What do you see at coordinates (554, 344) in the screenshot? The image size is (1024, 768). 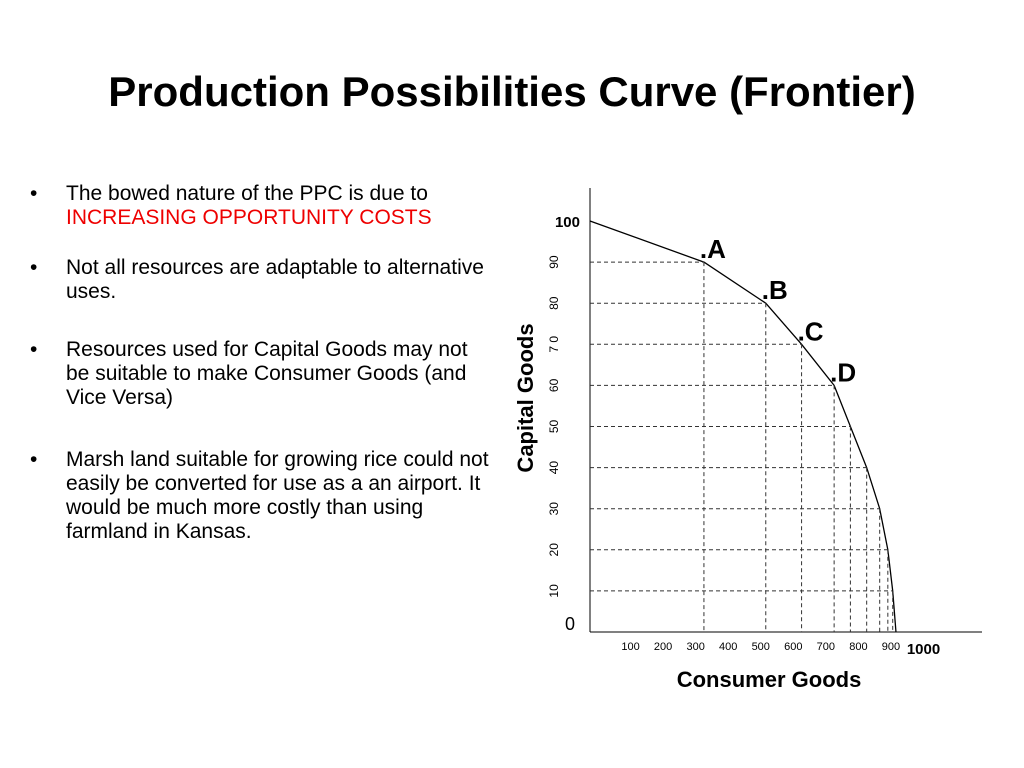 I see `y-tick-label: 7 0` at bounding box center [554, 344].